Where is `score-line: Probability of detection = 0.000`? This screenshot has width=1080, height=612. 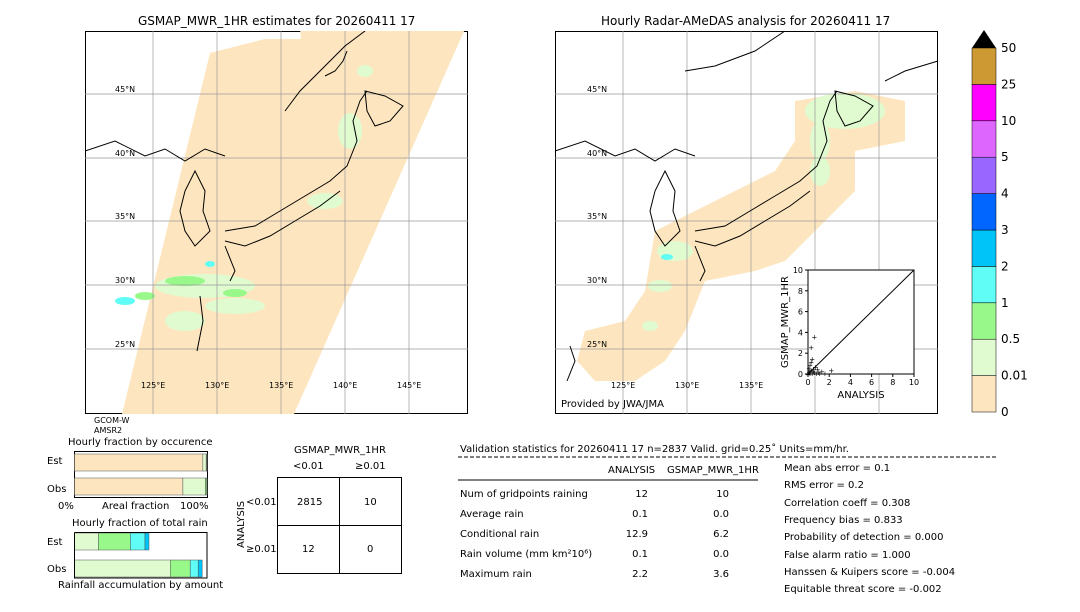
score-line: Probability of detection = 0.000 is located at coordinates (864, 538).